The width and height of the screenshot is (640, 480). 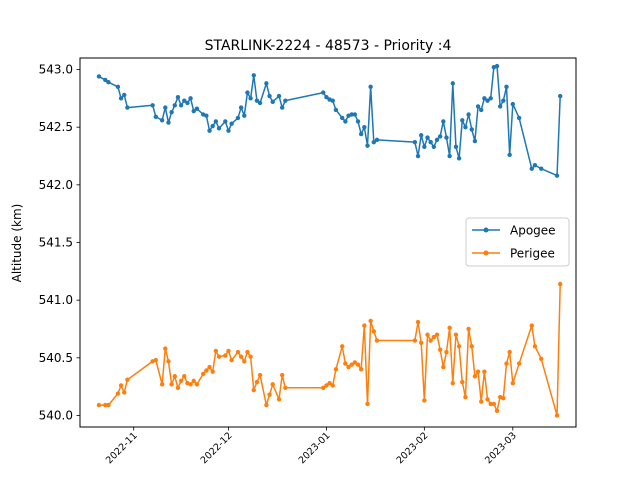 What do you see at coordinates (59, 242) in the screenshot?
I see `y-axis: 540.0 540.5 541.0 541.5 542.0 542.5 543.0` at bounding box center [59, 242].